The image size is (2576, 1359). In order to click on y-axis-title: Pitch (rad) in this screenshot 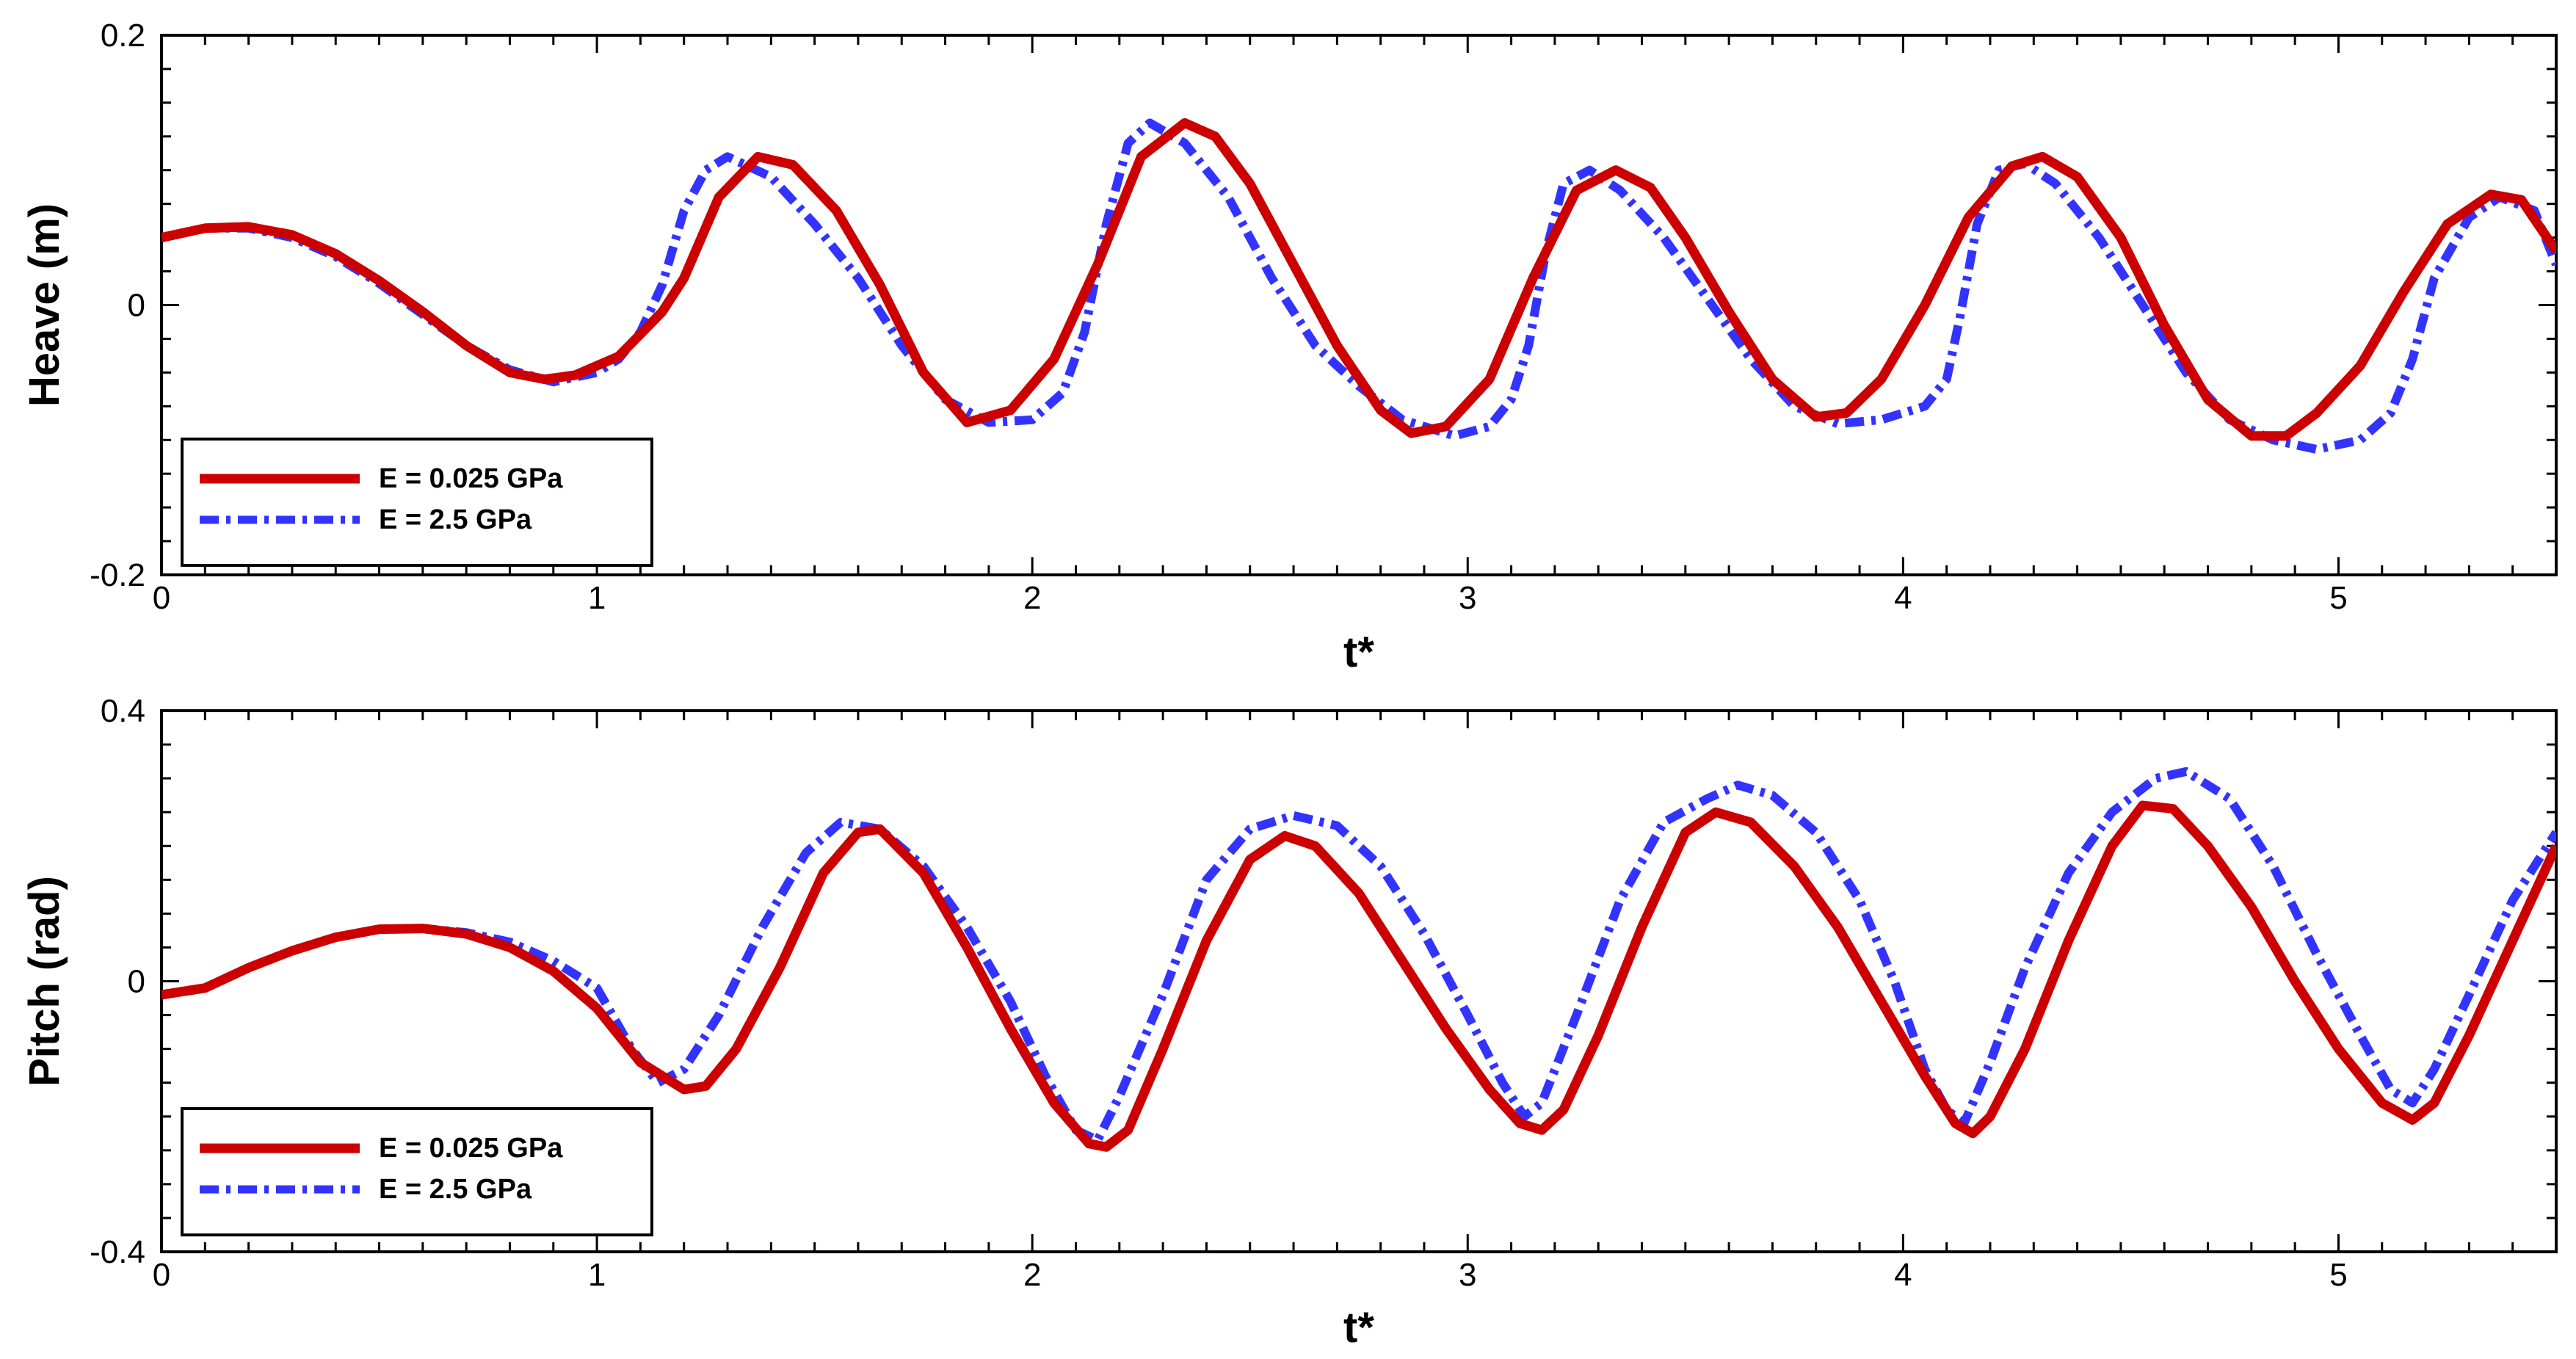, I will do `click(45, 982)`.